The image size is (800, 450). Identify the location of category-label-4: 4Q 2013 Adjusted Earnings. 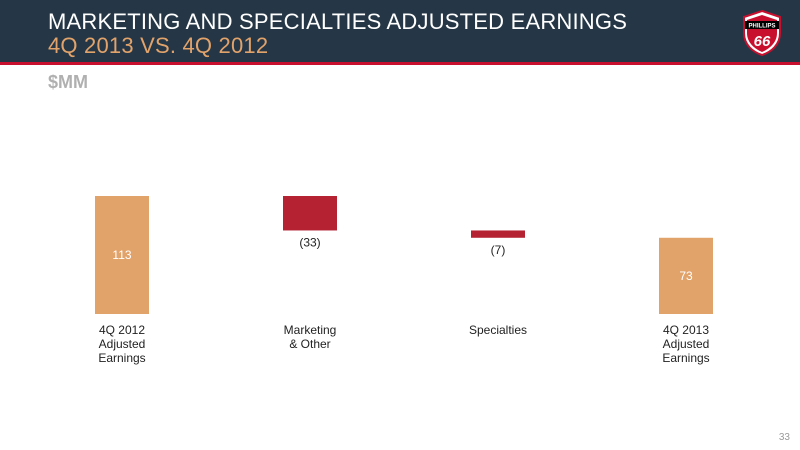
(686, 344).